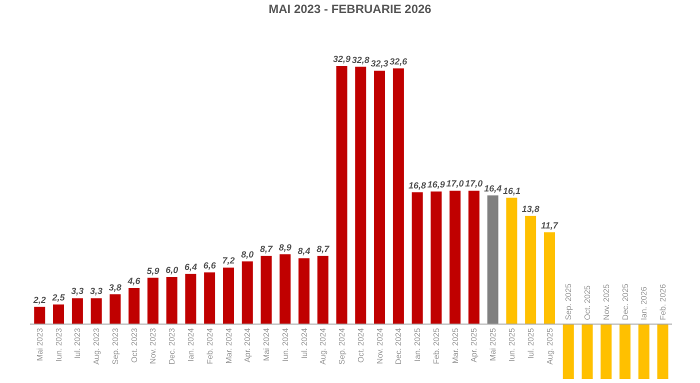 The height and width of the screenshot is (383, 700). What do you see at coordinates (342, 346) in the screenshot?
I see `x-tick-label: Sep. 2024` at bounding box center [342, 346].